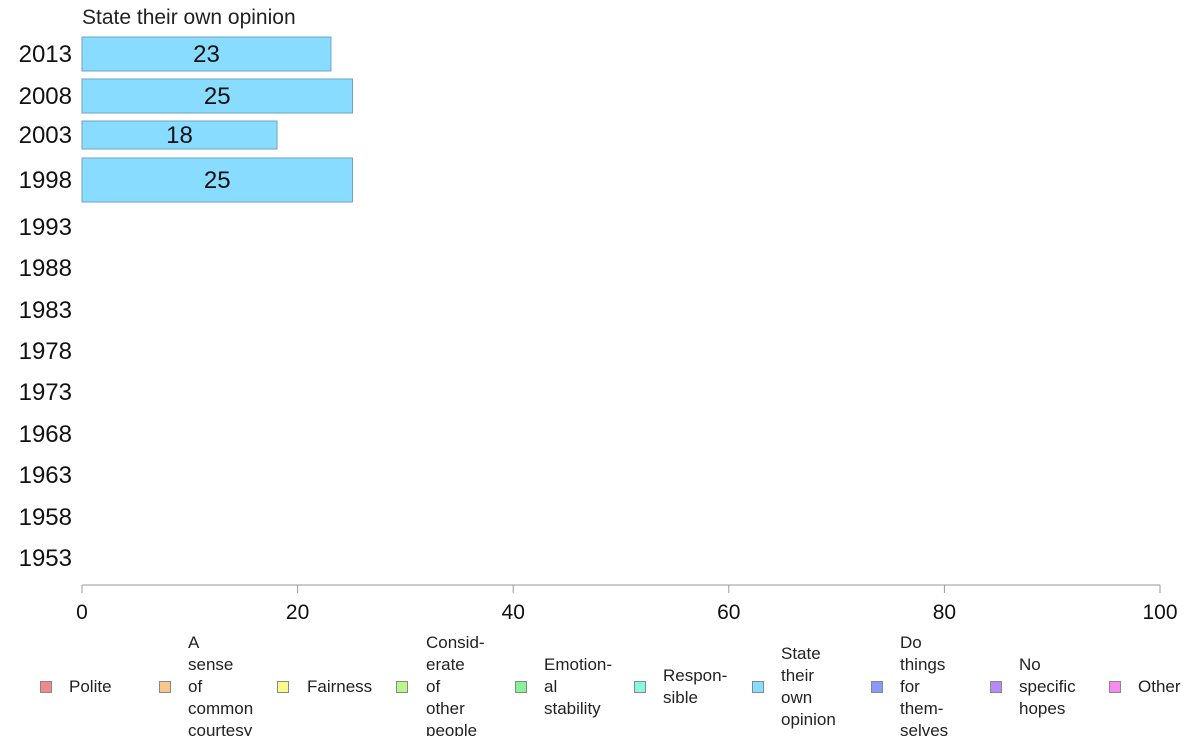 The height and width of the screenshot is (736, 1188). What do you see at coordinates (1159, 686) in the screenshot?
I see `legend-label: Other` at bounding box center [1159, 686].